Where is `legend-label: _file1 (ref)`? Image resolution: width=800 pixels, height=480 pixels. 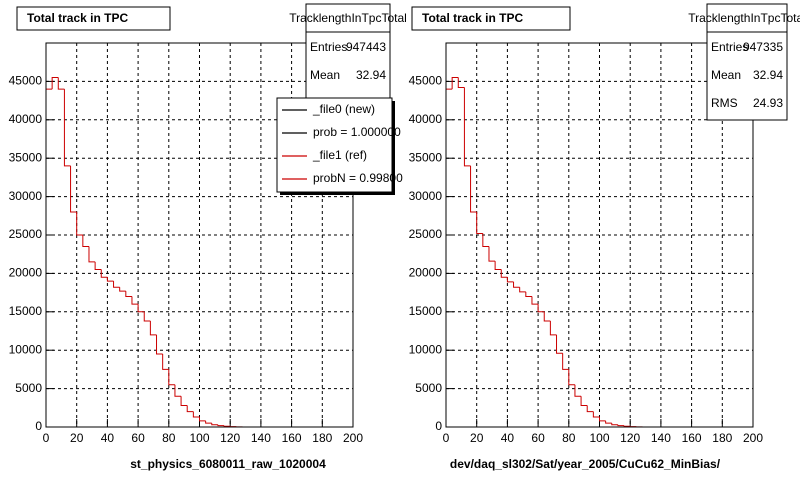 legend-label: _file1 (ref) is located at coordinates (339, 155).